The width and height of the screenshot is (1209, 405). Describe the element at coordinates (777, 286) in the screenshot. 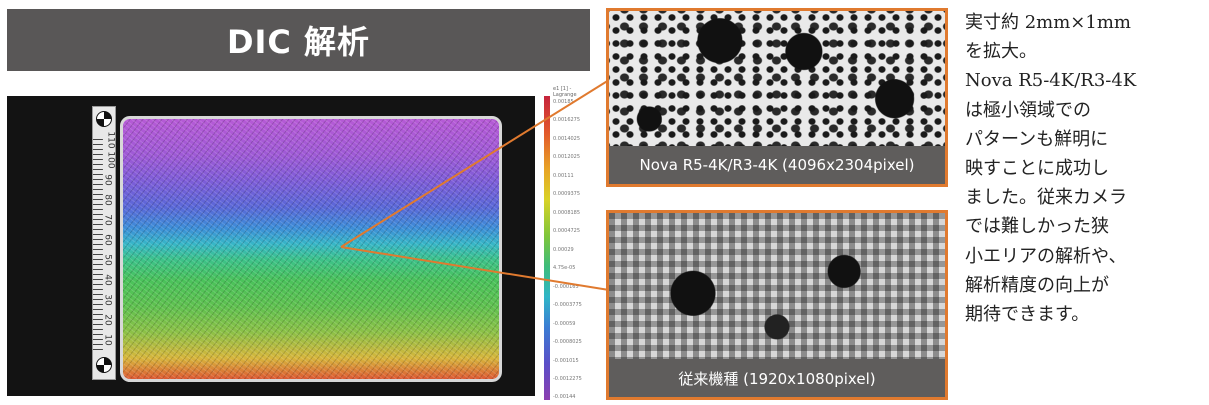

I see `speckle-pattern-lowres` at that location.